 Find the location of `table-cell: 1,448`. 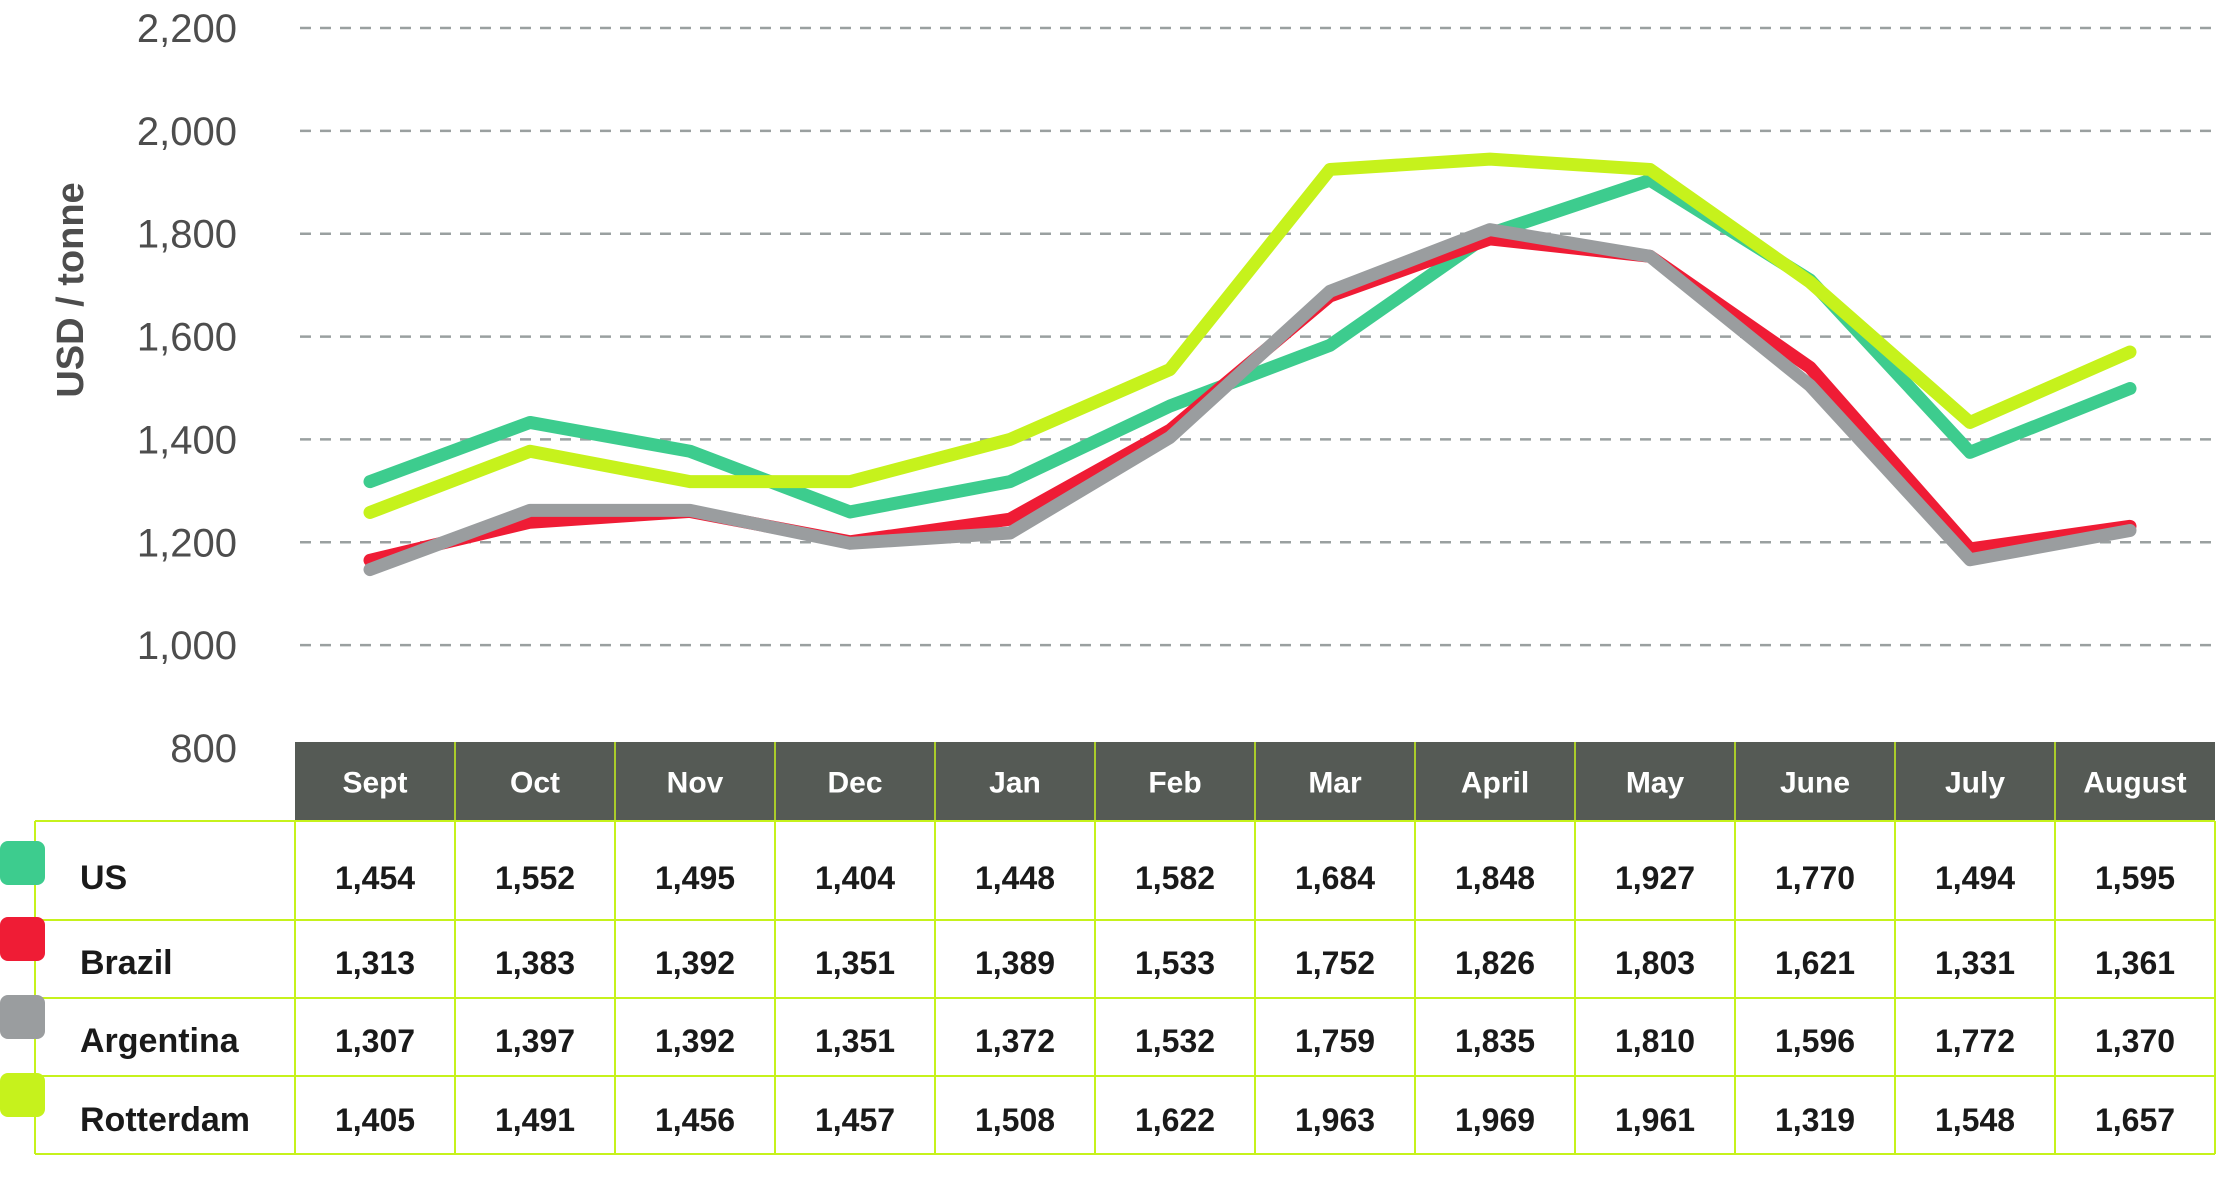

table-cell: 1,448 is located at coordinates (1015, 878).